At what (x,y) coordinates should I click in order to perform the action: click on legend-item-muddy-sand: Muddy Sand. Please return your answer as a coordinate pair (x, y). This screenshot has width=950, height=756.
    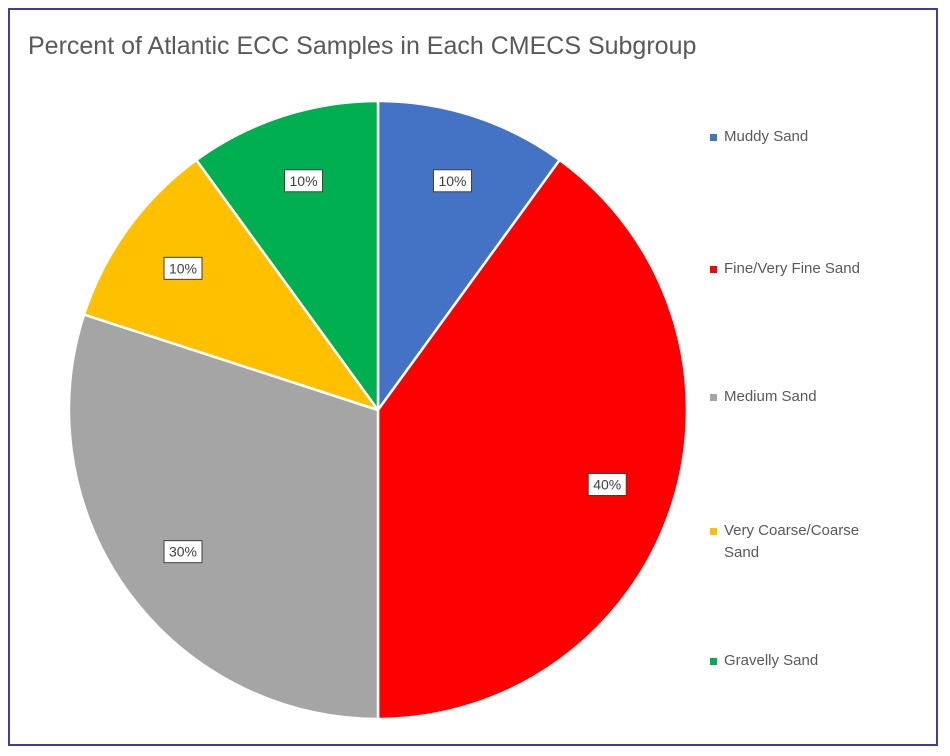
    Looking at the image, I should click on (802, 137).